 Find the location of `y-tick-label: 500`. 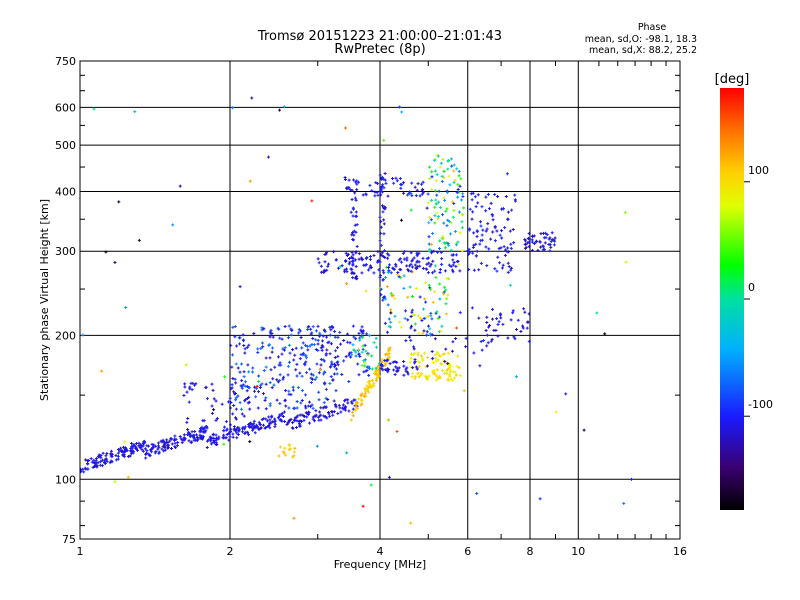

y-tick-label: 500 is located at coordinates (65, 145).